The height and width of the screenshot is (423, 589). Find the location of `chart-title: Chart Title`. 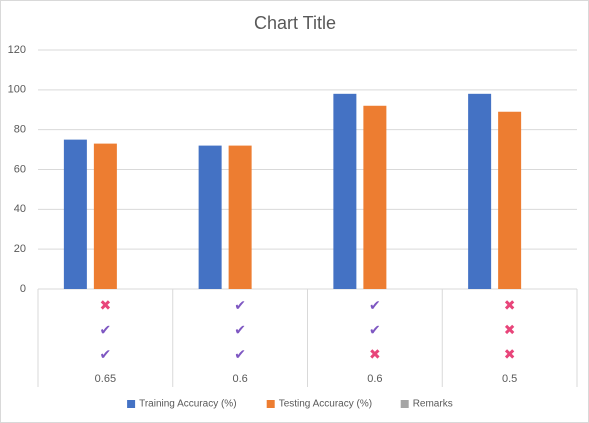

chart-title: Chart Title is located at coordinates (295, 23).